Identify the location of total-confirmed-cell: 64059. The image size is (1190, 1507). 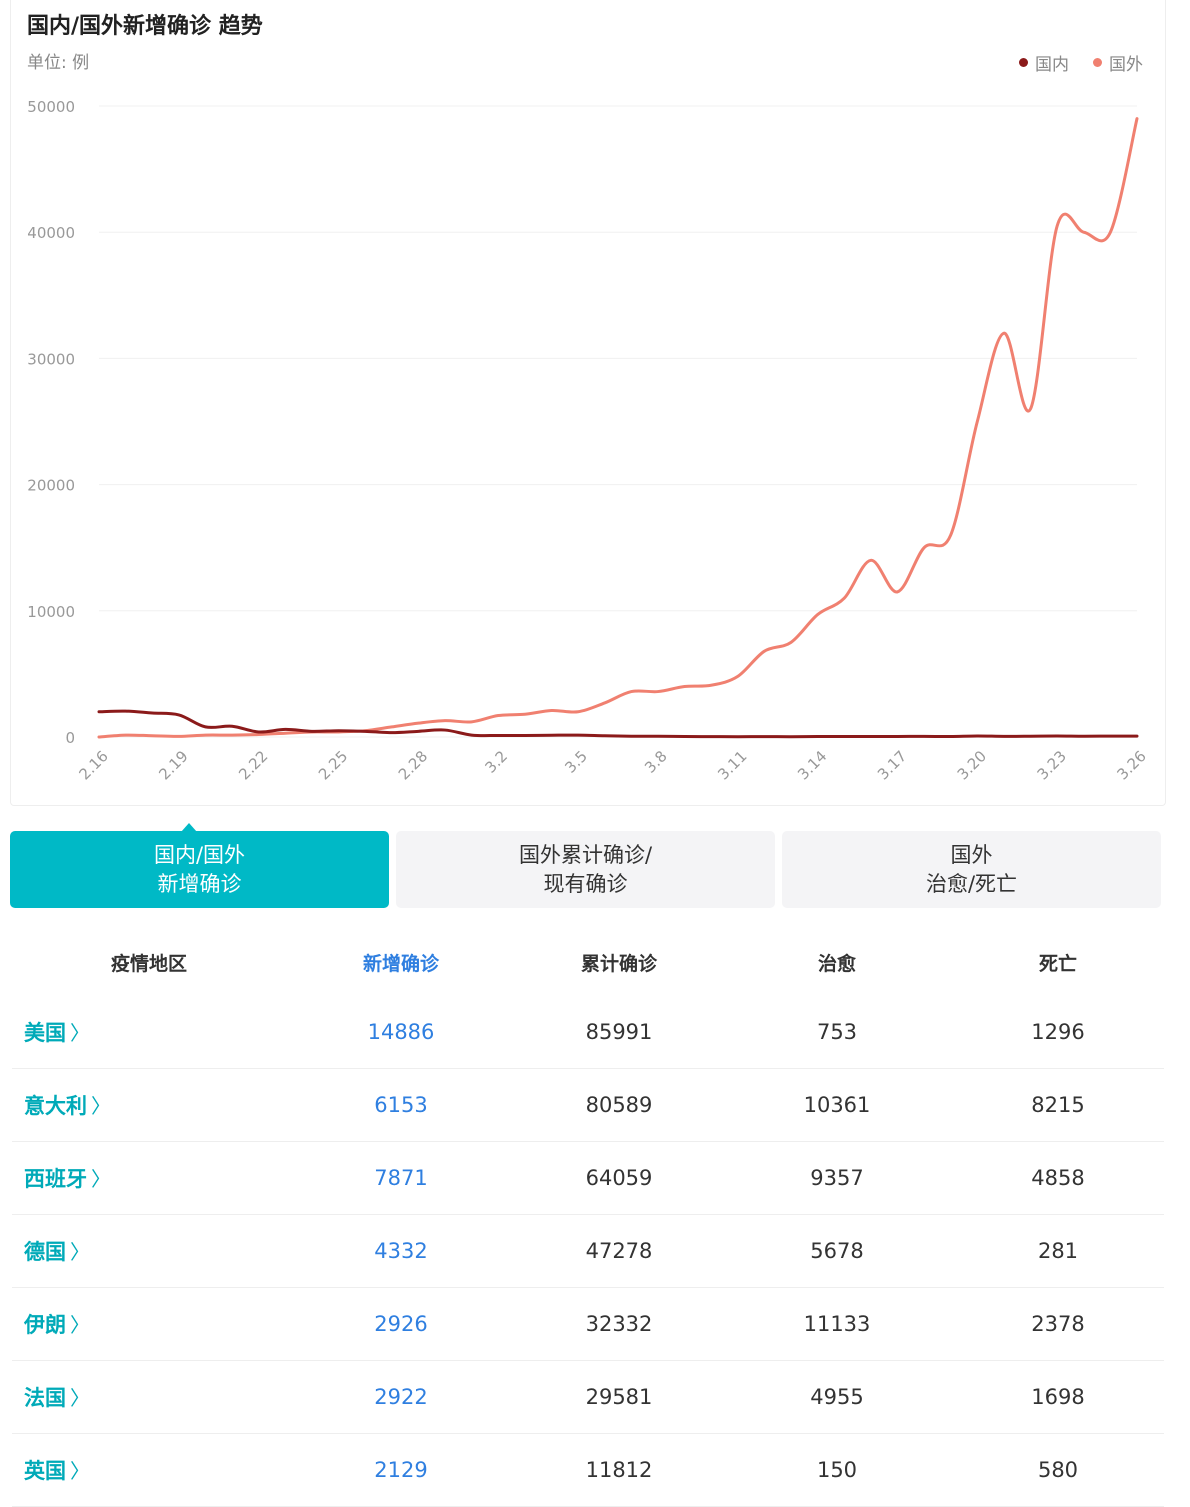
(619, 1178).